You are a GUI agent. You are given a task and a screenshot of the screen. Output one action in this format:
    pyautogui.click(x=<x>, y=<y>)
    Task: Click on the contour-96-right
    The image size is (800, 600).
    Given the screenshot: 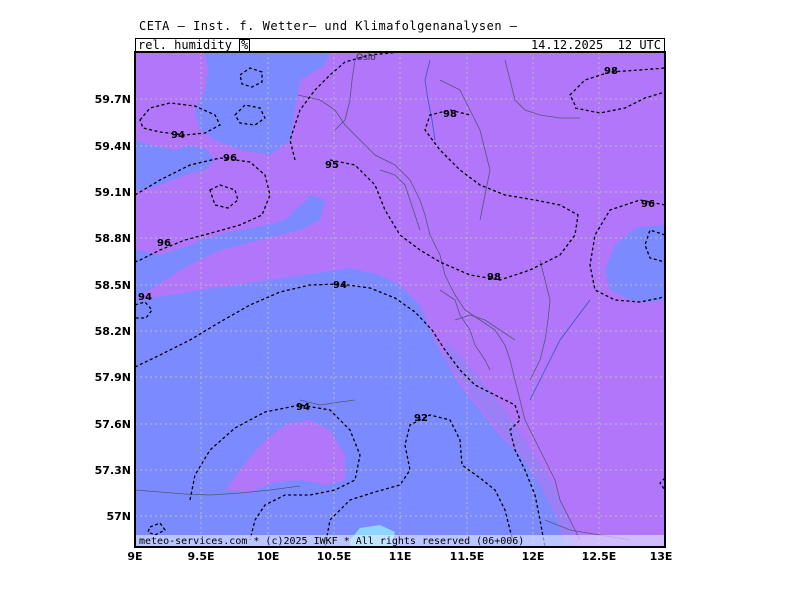 What is the action you would take?
    pyautogui.click(x=627, y=251)
    